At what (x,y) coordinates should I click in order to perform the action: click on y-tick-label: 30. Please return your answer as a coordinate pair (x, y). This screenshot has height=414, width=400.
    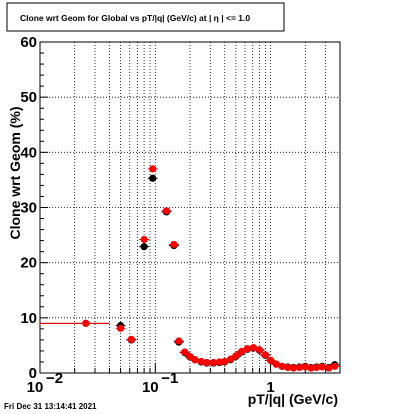
    Looking at the image, I should click on (28, 208).